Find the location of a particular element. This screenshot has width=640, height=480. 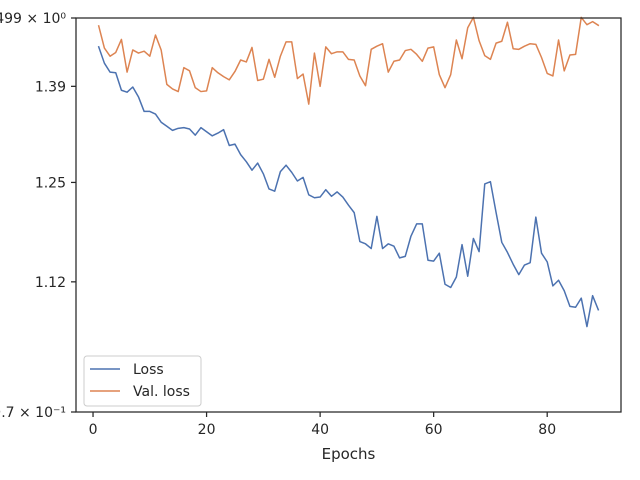

series-line-val-loss is located at coordinates (348, 60).